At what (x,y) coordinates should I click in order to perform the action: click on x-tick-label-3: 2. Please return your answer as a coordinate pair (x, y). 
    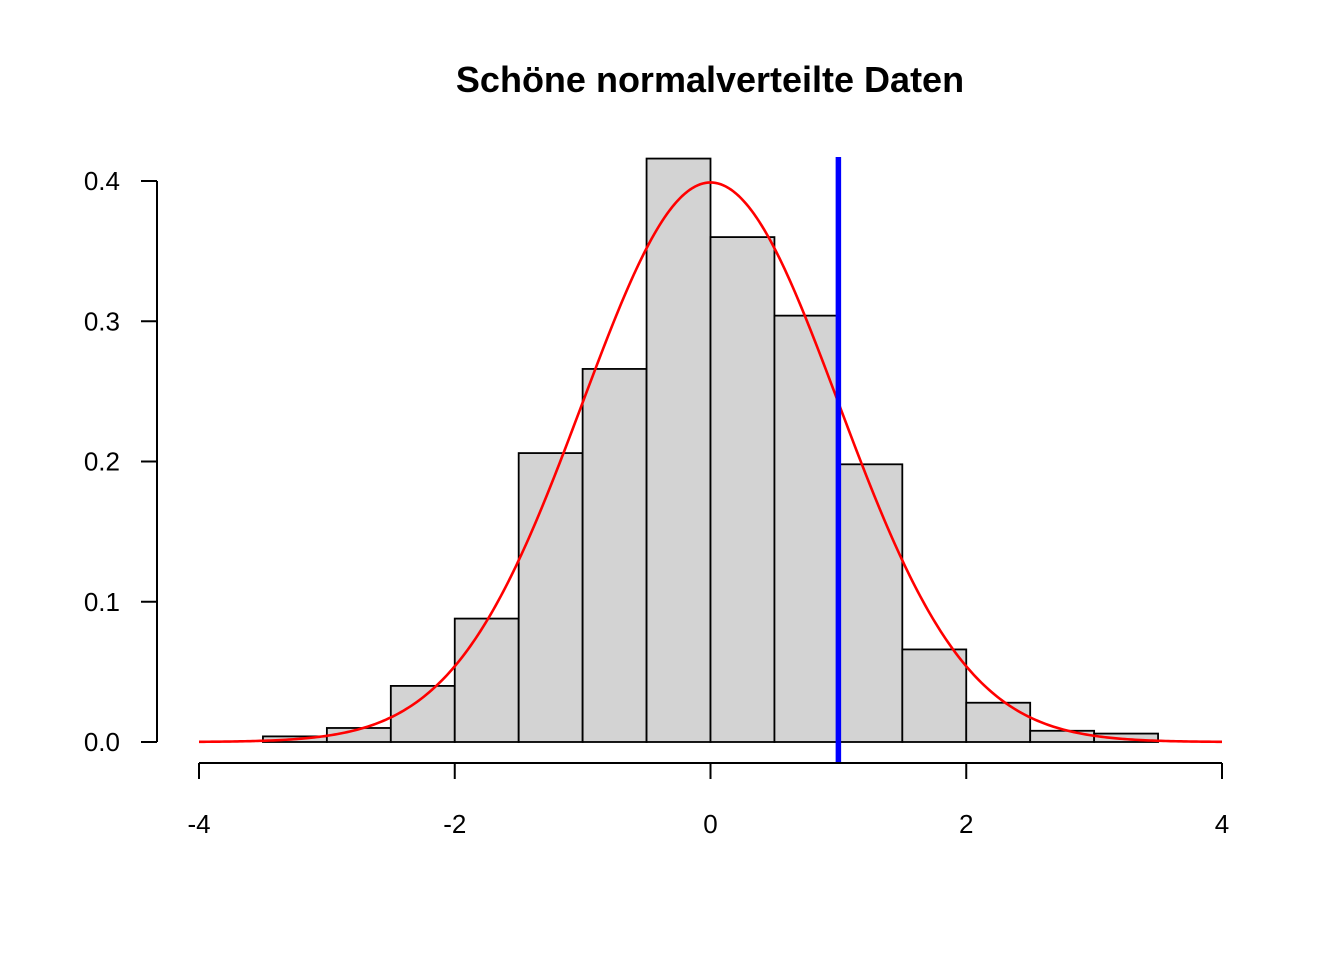
    Looking at the image, I should click on (966, 824).